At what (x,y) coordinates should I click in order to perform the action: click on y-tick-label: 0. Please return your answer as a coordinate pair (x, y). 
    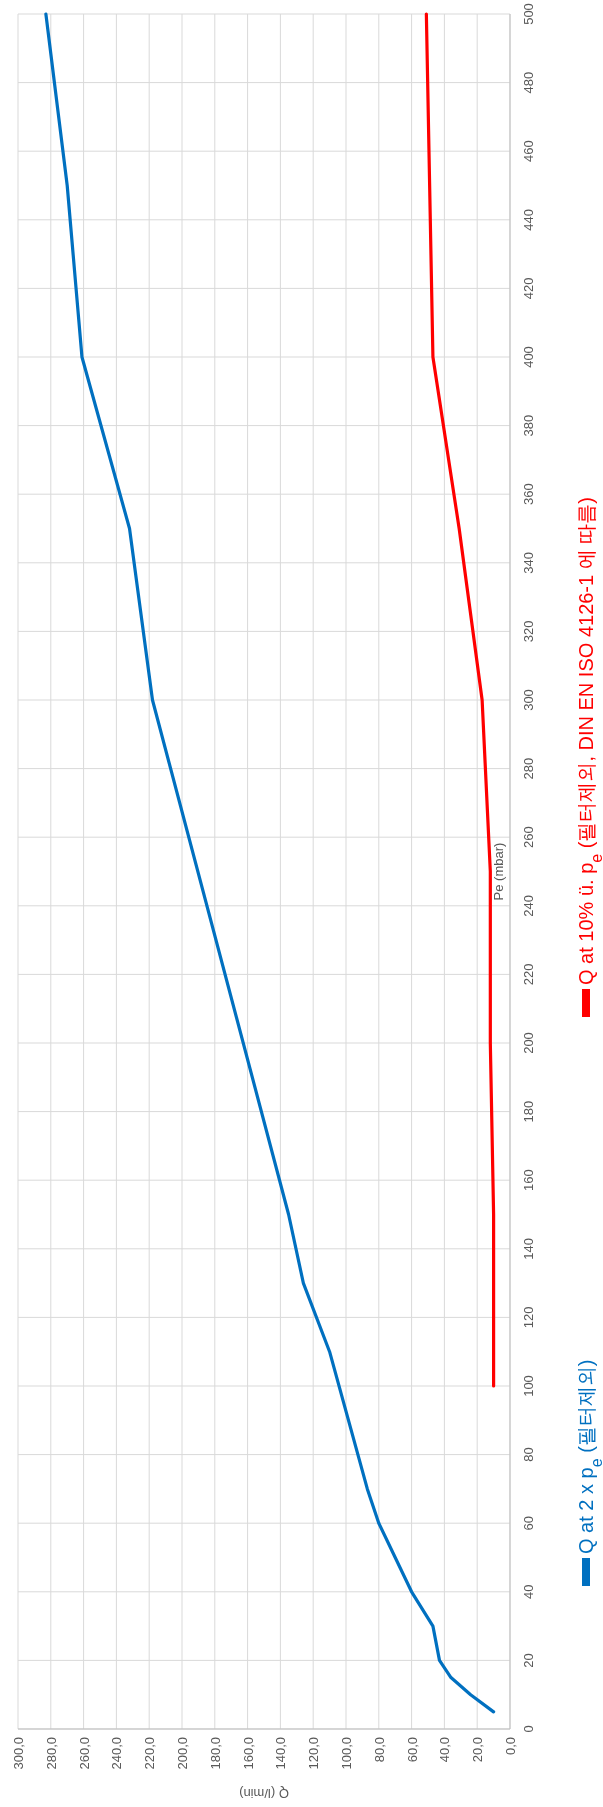
    Looking at the image, I should click on (528, 1729).